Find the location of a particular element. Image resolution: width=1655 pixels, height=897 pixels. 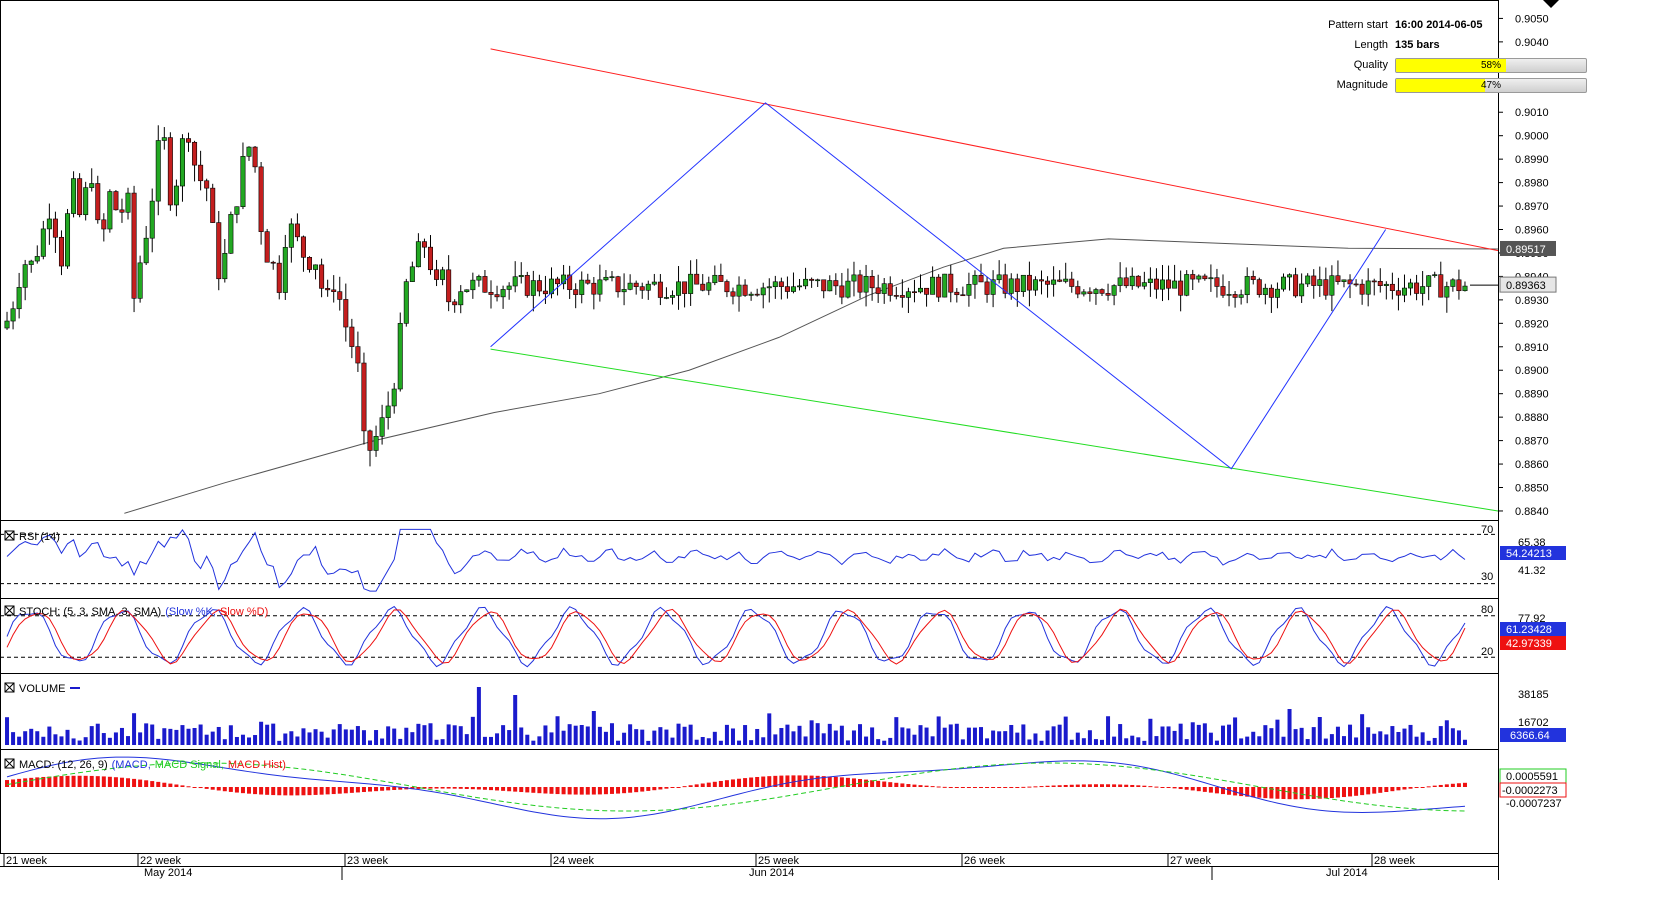

dropdown-arrow-icon is located at coordinates (1551, 4).